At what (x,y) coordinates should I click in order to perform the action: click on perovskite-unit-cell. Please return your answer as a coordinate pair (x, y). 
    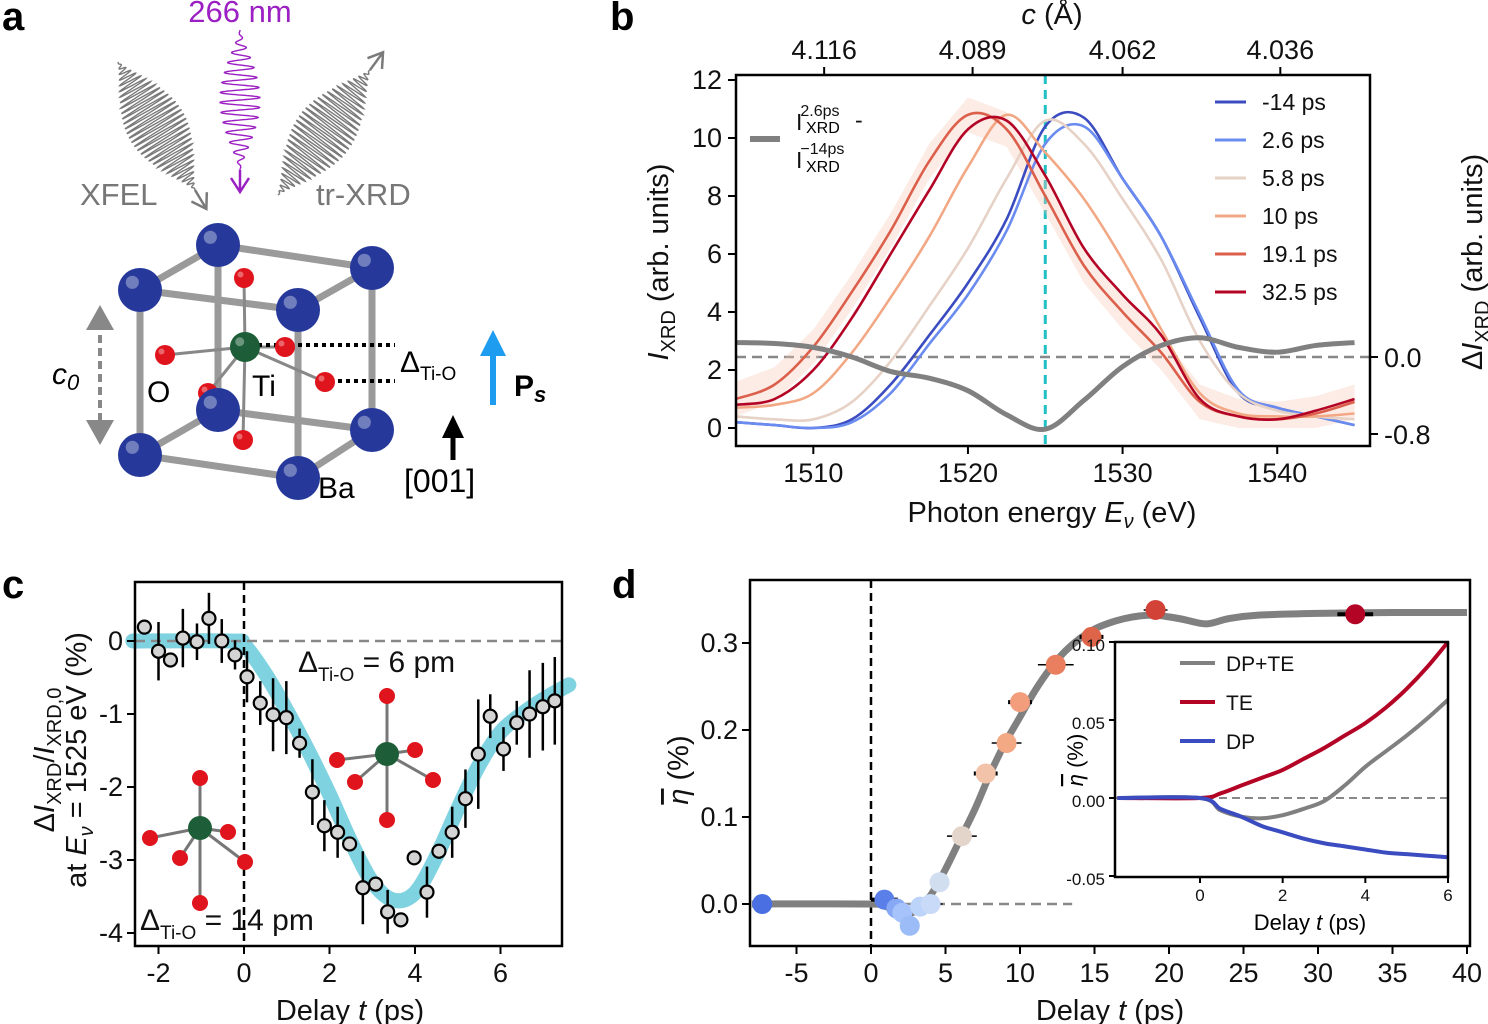
    Looking at the image, I should click on (296, 361).